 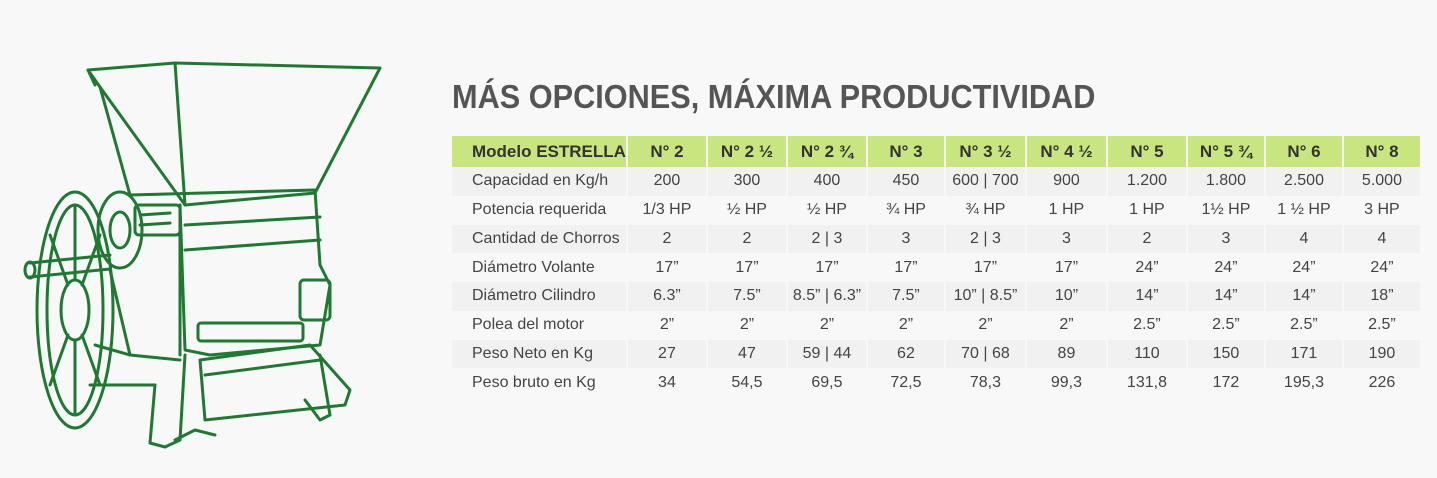 I want to click on table-cell: 78,3, so click(x=985, y=382).